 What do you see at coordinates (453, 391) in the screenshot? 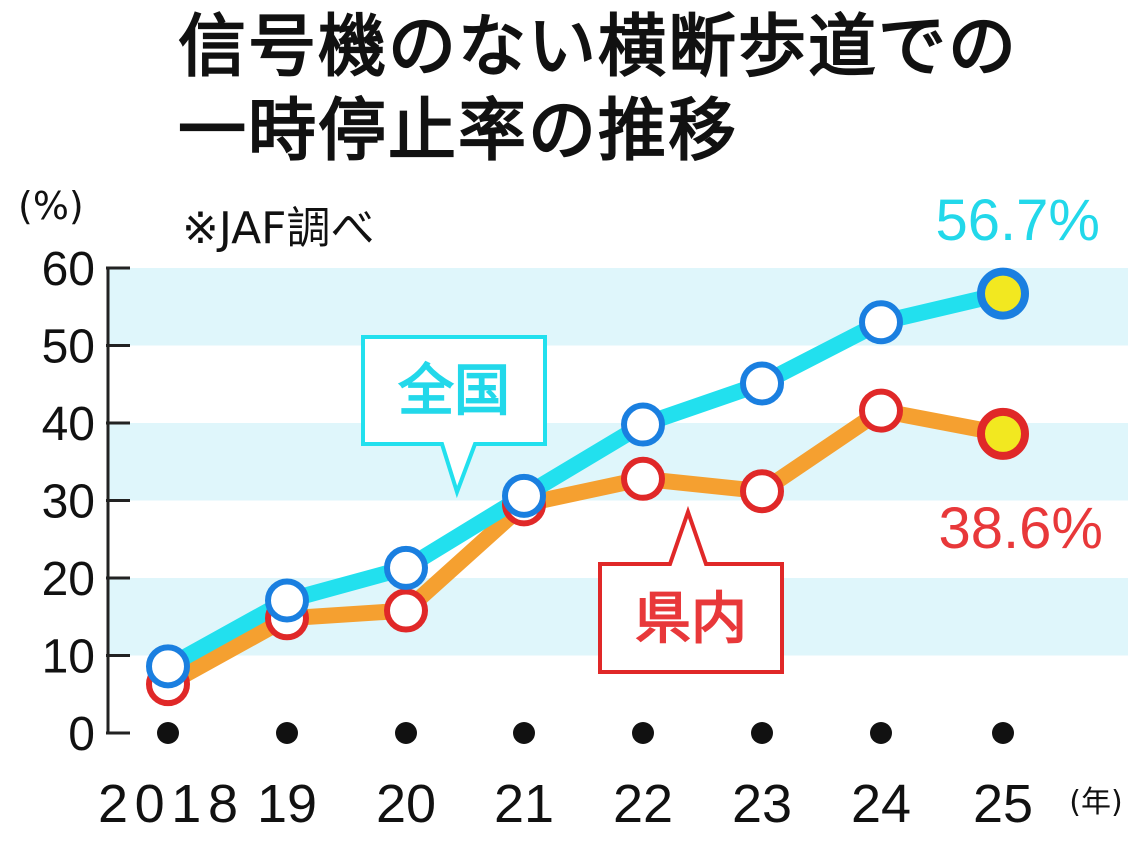
I see `legend-callout-national-label: 全国` at bounding box center [453, 391].